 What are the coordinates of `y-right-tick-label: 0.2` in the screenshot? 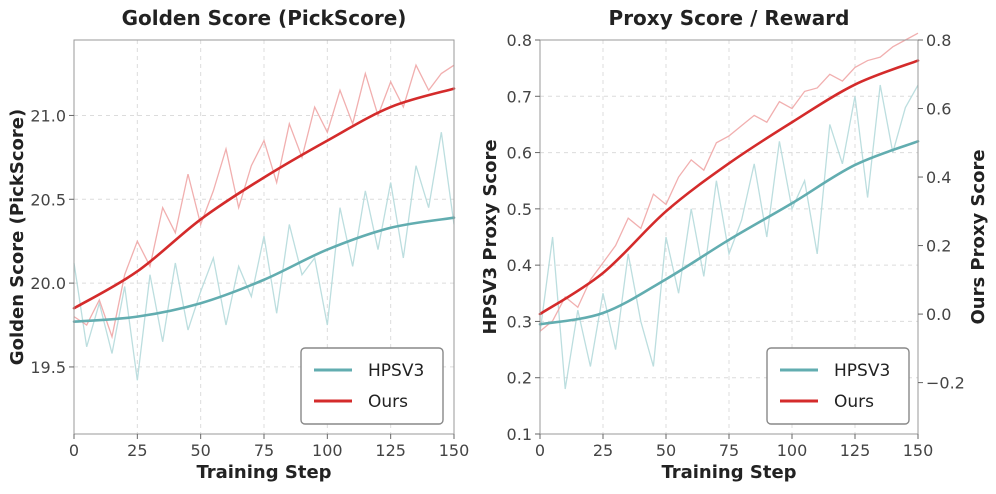 It's located at (938, 246).